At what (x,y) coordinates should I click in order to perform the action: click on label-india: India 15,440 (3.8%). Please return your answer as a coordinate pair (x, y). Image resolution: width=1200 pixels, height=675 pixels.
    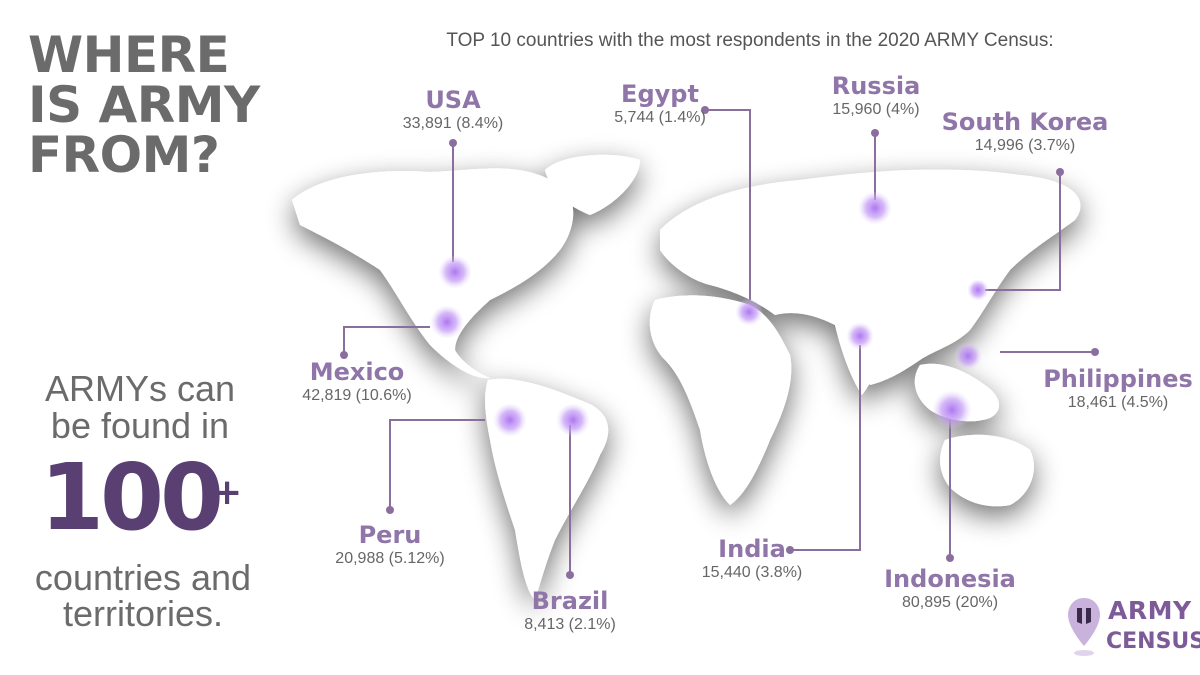
    Looking at the image, I should click on (752, 559).